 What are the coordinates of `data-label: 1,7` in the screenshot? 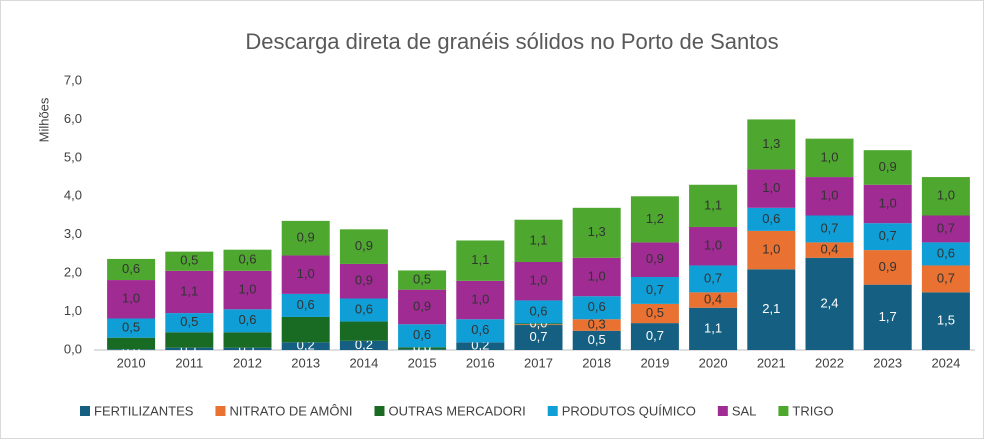 It's located at (888, 316).